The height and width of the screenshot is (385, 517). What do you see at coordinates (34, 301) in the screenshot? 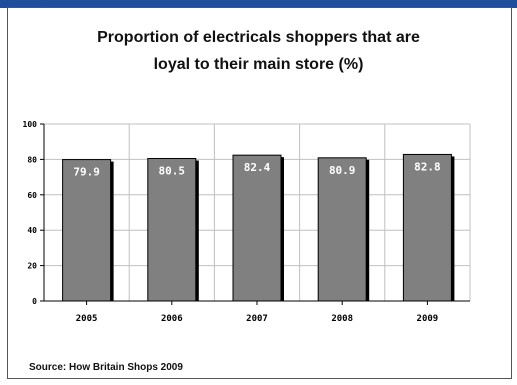
I see `y-tick-label: 0` at bounding box center [34, 301].